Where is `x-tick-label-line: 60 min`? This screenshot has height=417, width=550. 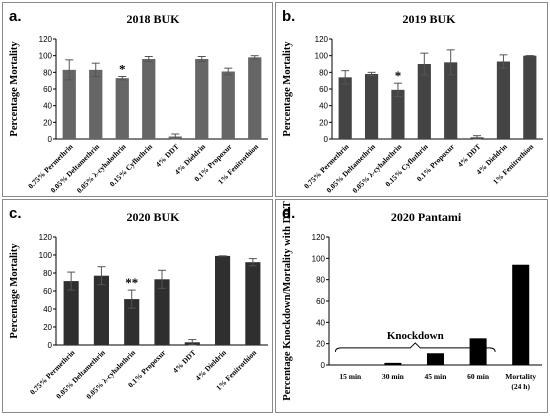 x-tick-label-line: 60 min is located at coordinates (478, 376).